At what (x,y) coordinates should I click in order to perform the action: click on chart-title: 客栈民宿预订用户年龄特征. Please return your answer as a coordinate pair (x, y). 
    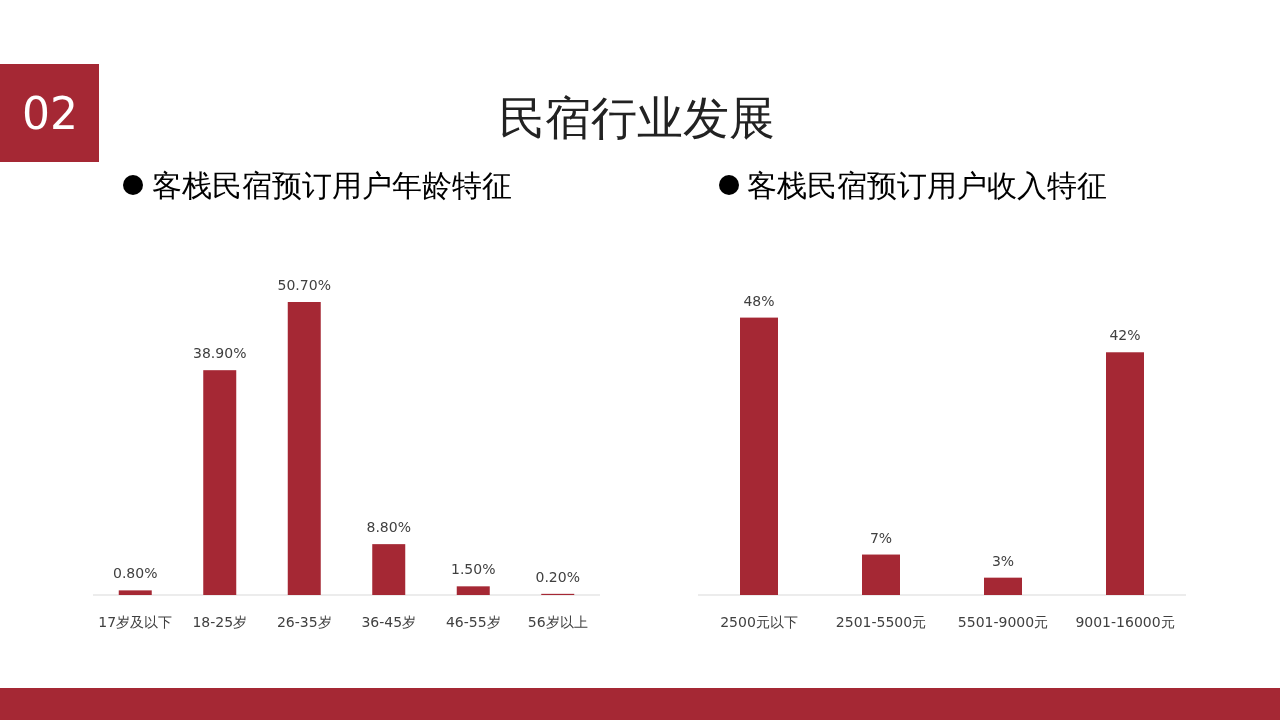
    Looking at the image, I should click on (332, 185).